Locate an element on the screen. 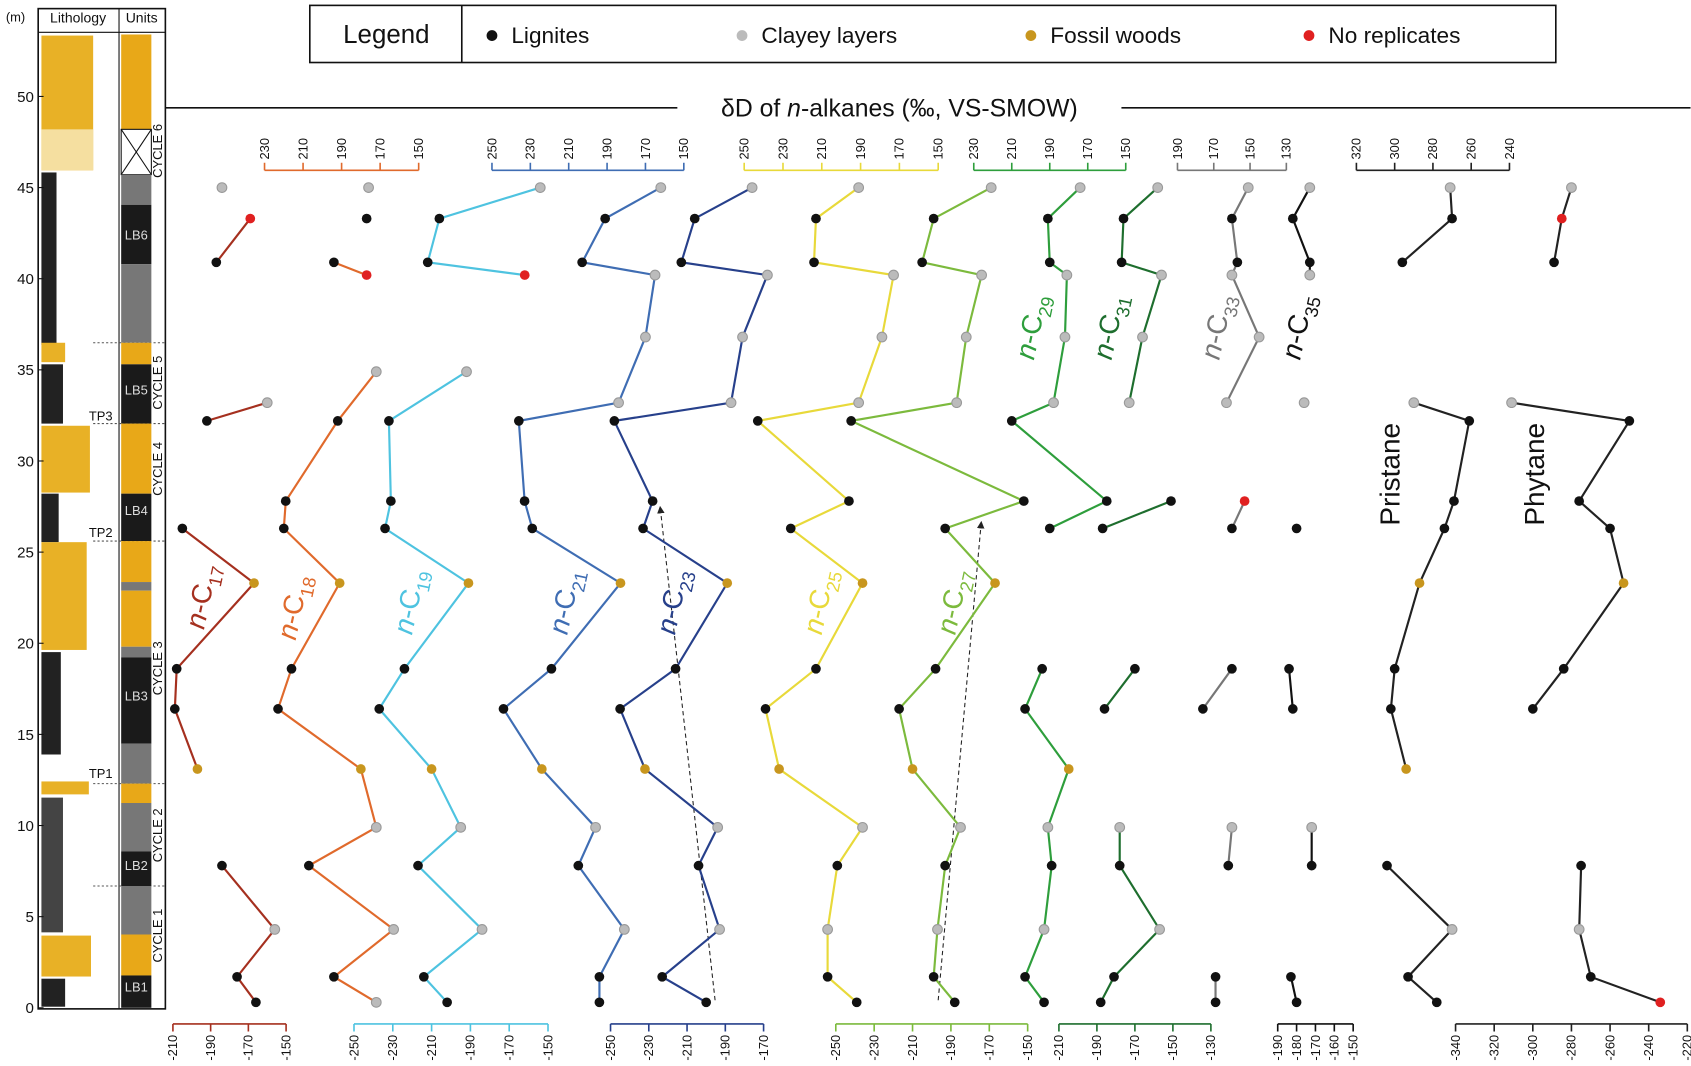 This screenshot has height=1066, width=1691. x-tick-label: -150 is located at coordinates (1172, 1048).